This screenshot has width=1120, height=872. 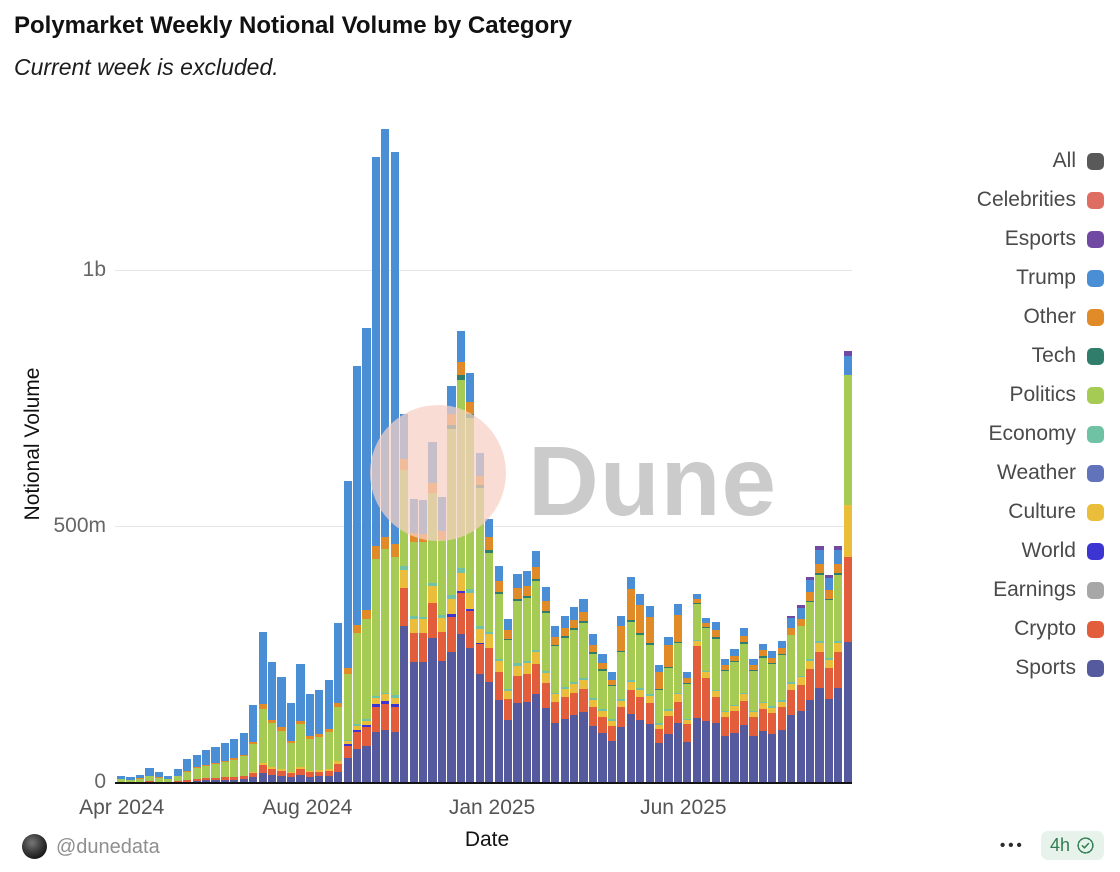 I want to click on last-updated-badge: 4h, so click(x=1072, y=845).